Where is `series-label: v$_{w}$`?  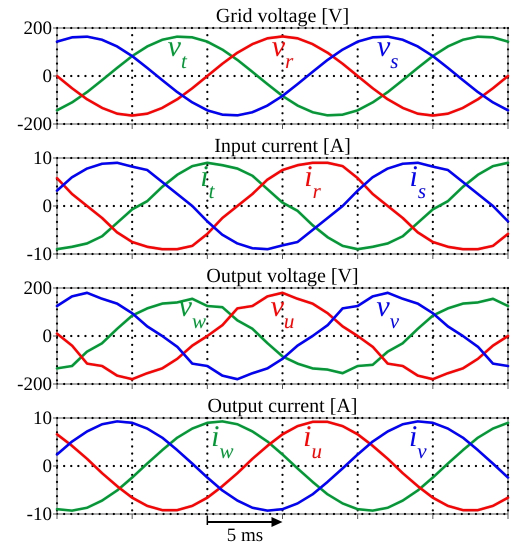
series-label: v$_{w}$ is located at coordinates (192, 311).